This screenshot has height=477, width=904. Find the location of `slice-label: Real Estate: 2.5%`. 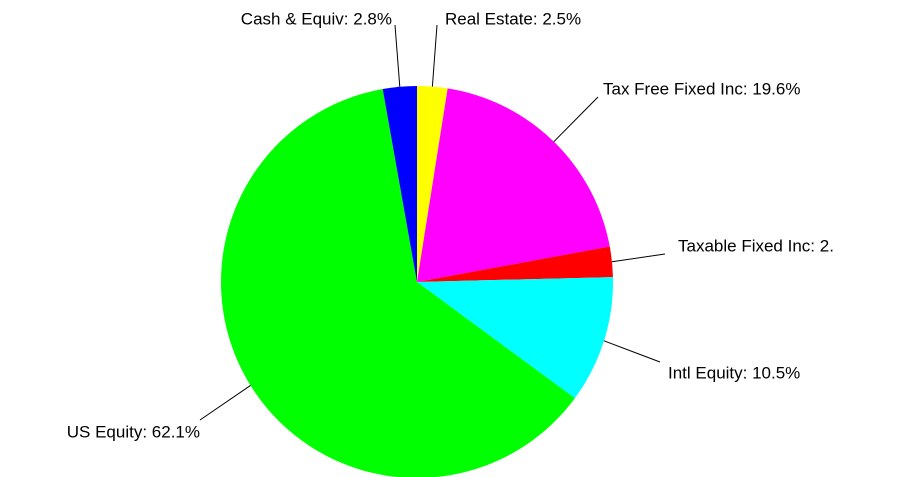

slice-label: Real Estate: 2.5% is located at coordinates (513, 18).